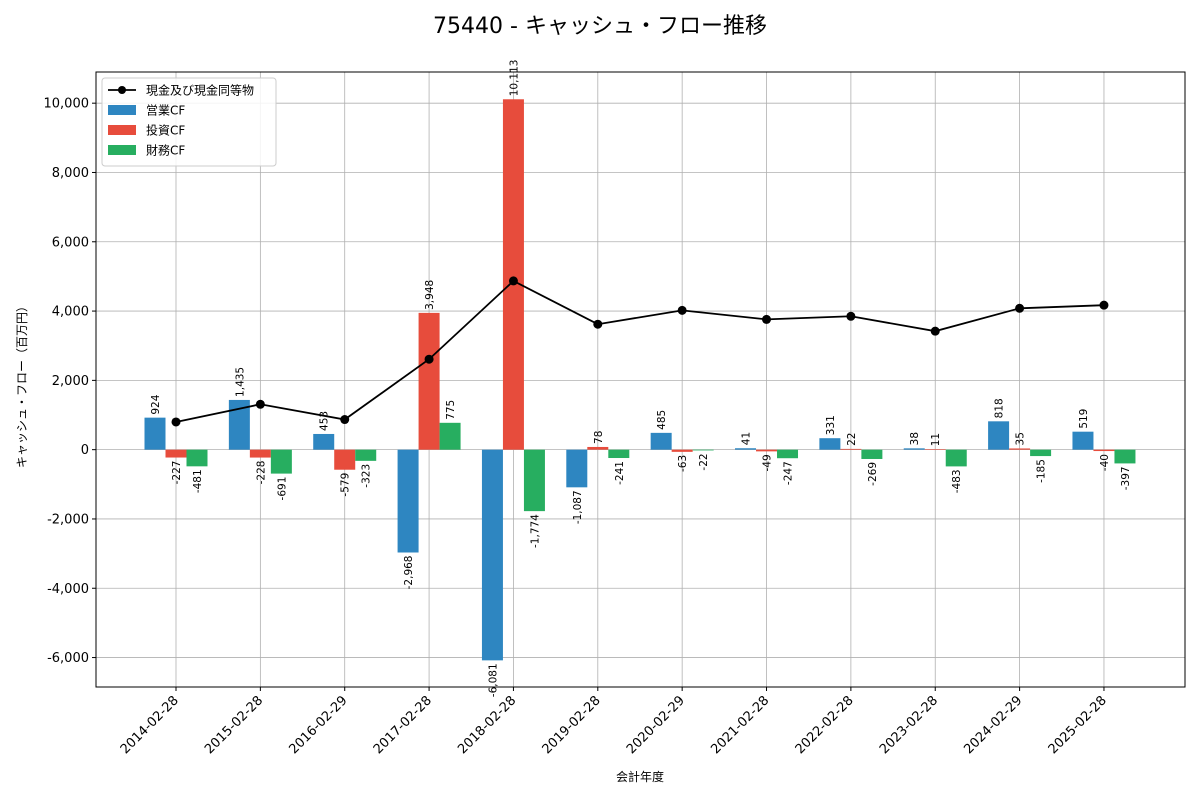 The width and height of the screenshot is (1200, 800). What do you see at coordinates (68, 519) in the screenshot?
I see `y-tick-label: -2,000` at bounding box center [68, 519].